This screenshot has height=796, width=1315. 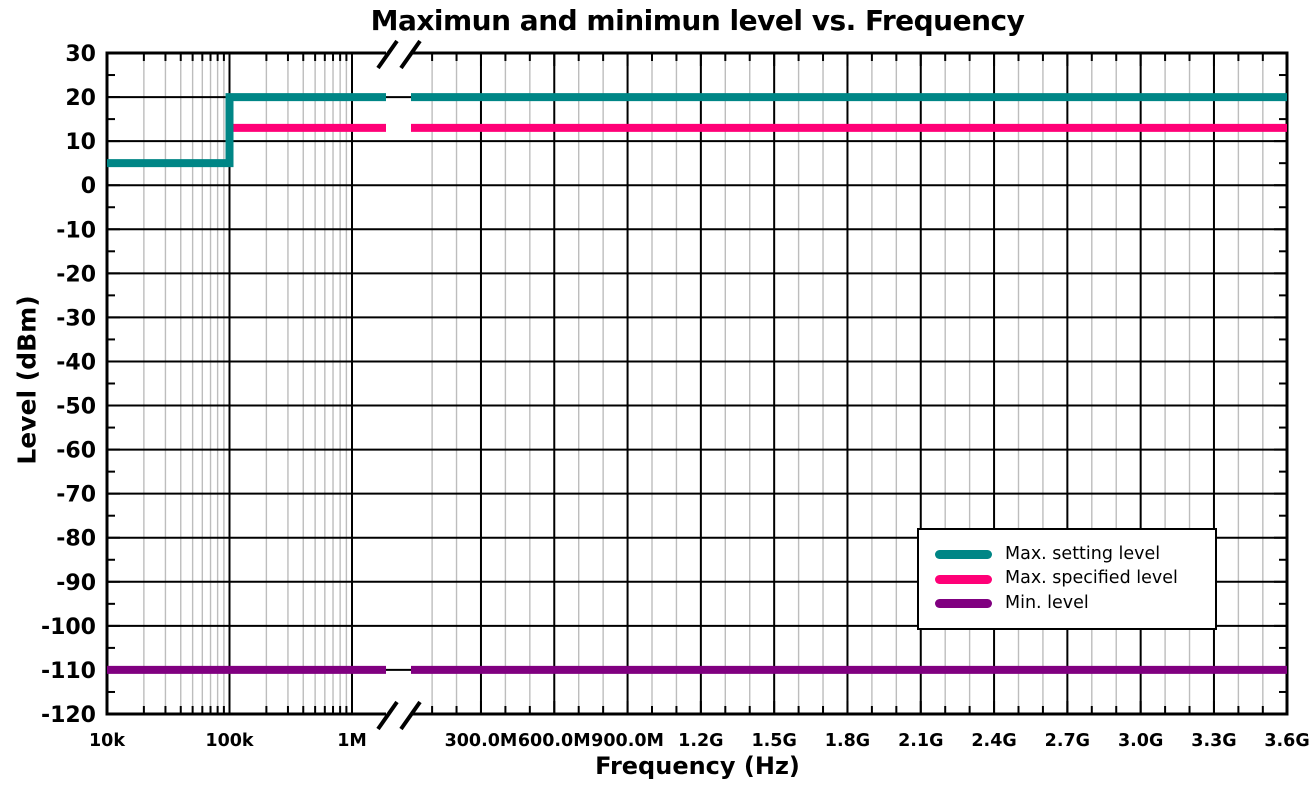 What do you see at coordinates (88, 186) in the screenshot?
I see `y-tick-label: 0` at bounding box center [88, 186].